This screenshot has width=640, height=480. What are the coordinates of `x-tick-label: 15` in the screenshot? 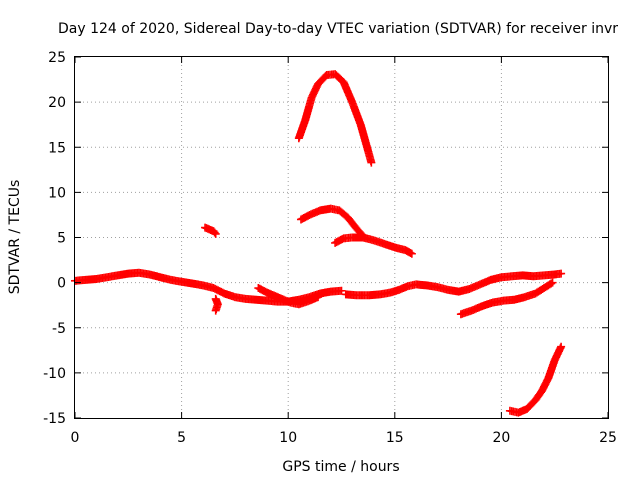 It's located at (395, 438).